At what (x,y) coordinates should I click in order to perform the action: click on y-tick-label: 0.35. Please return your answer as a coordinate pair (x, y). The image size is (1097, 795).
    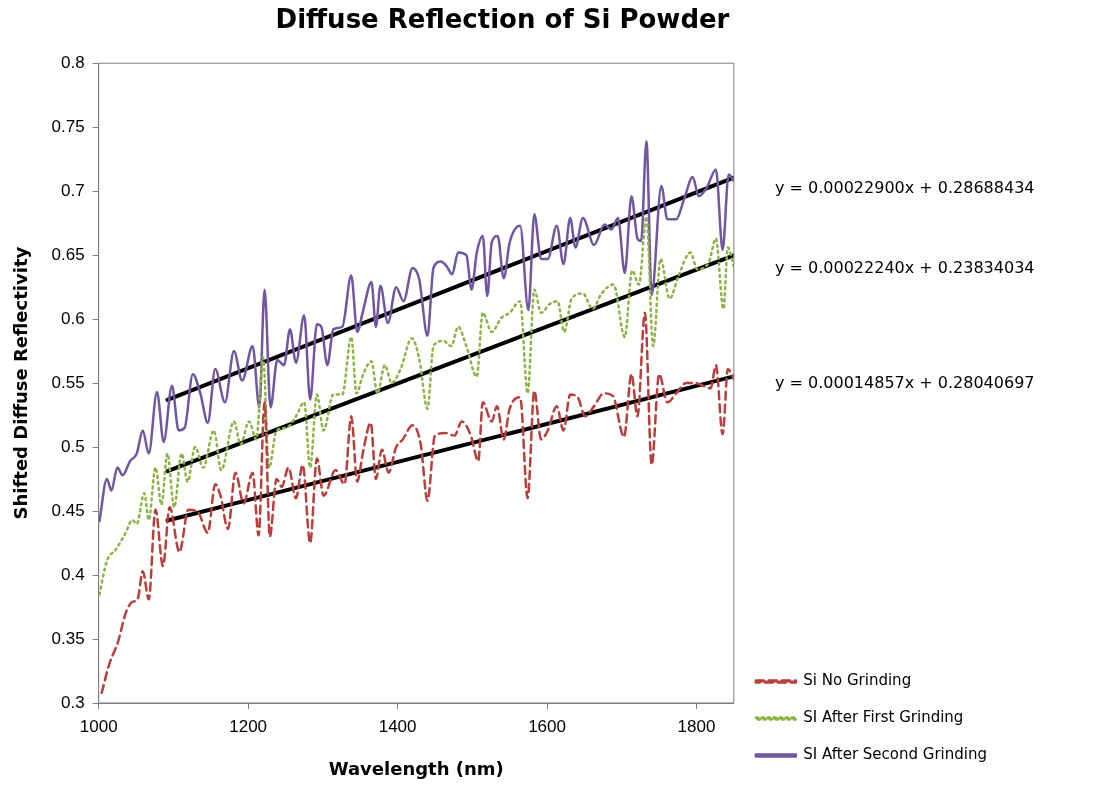
    Looking at the image, I should click on (68, 638).